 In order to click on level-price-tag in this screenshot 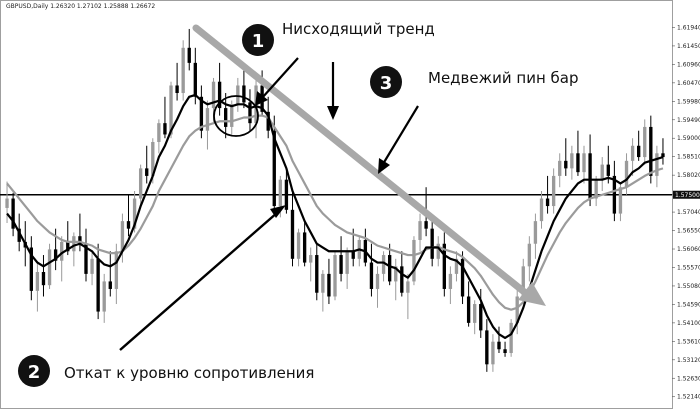, I will do `click(686, 194)`.